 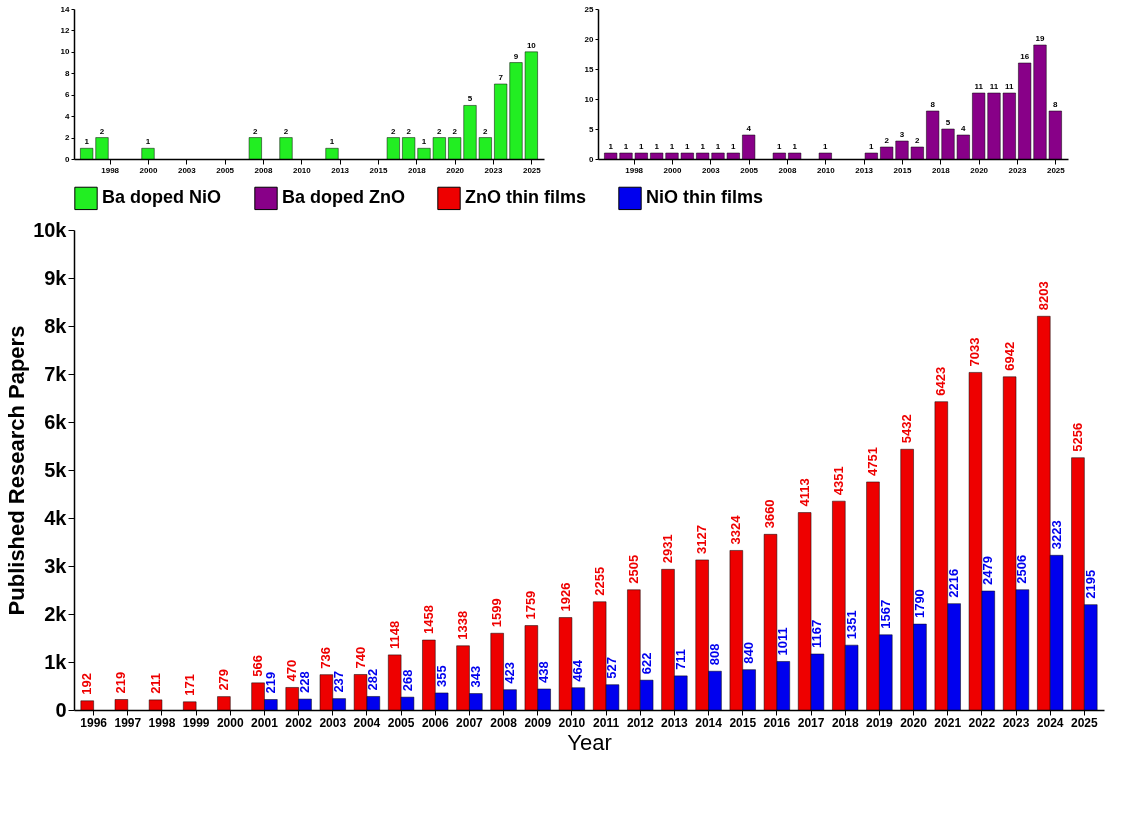 I want to click on x-tick-label: 2023, so click(x=1016, y=722).